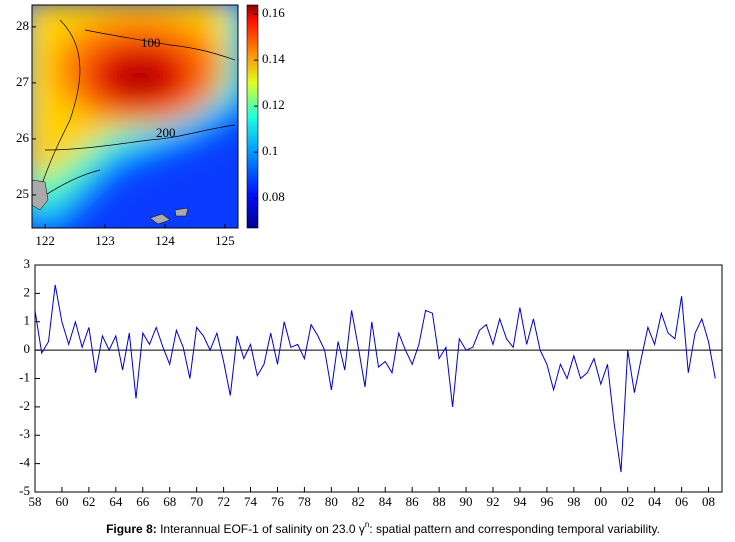 Image resolution: width=735 pixels, height=542 pixels. Describe the element at coordinates (27, 263) in the screenshot. I see `y-tick-label: 3` at that location.